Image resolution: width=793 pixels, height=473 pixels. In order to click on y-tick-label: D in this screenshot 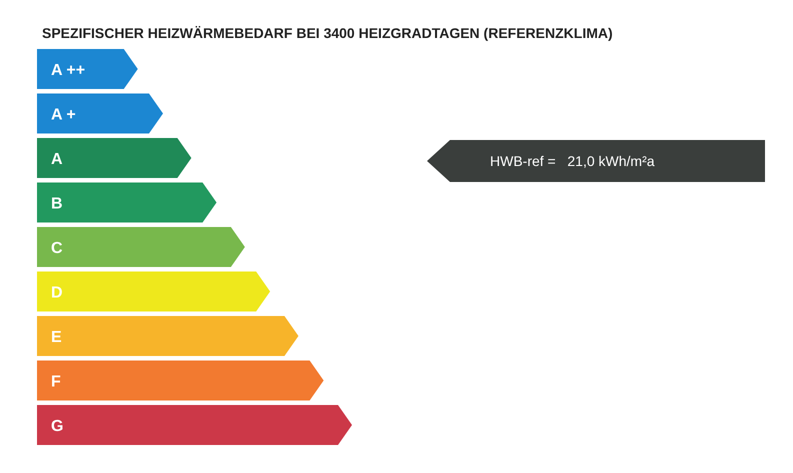, I will do `click(57, 293)`.